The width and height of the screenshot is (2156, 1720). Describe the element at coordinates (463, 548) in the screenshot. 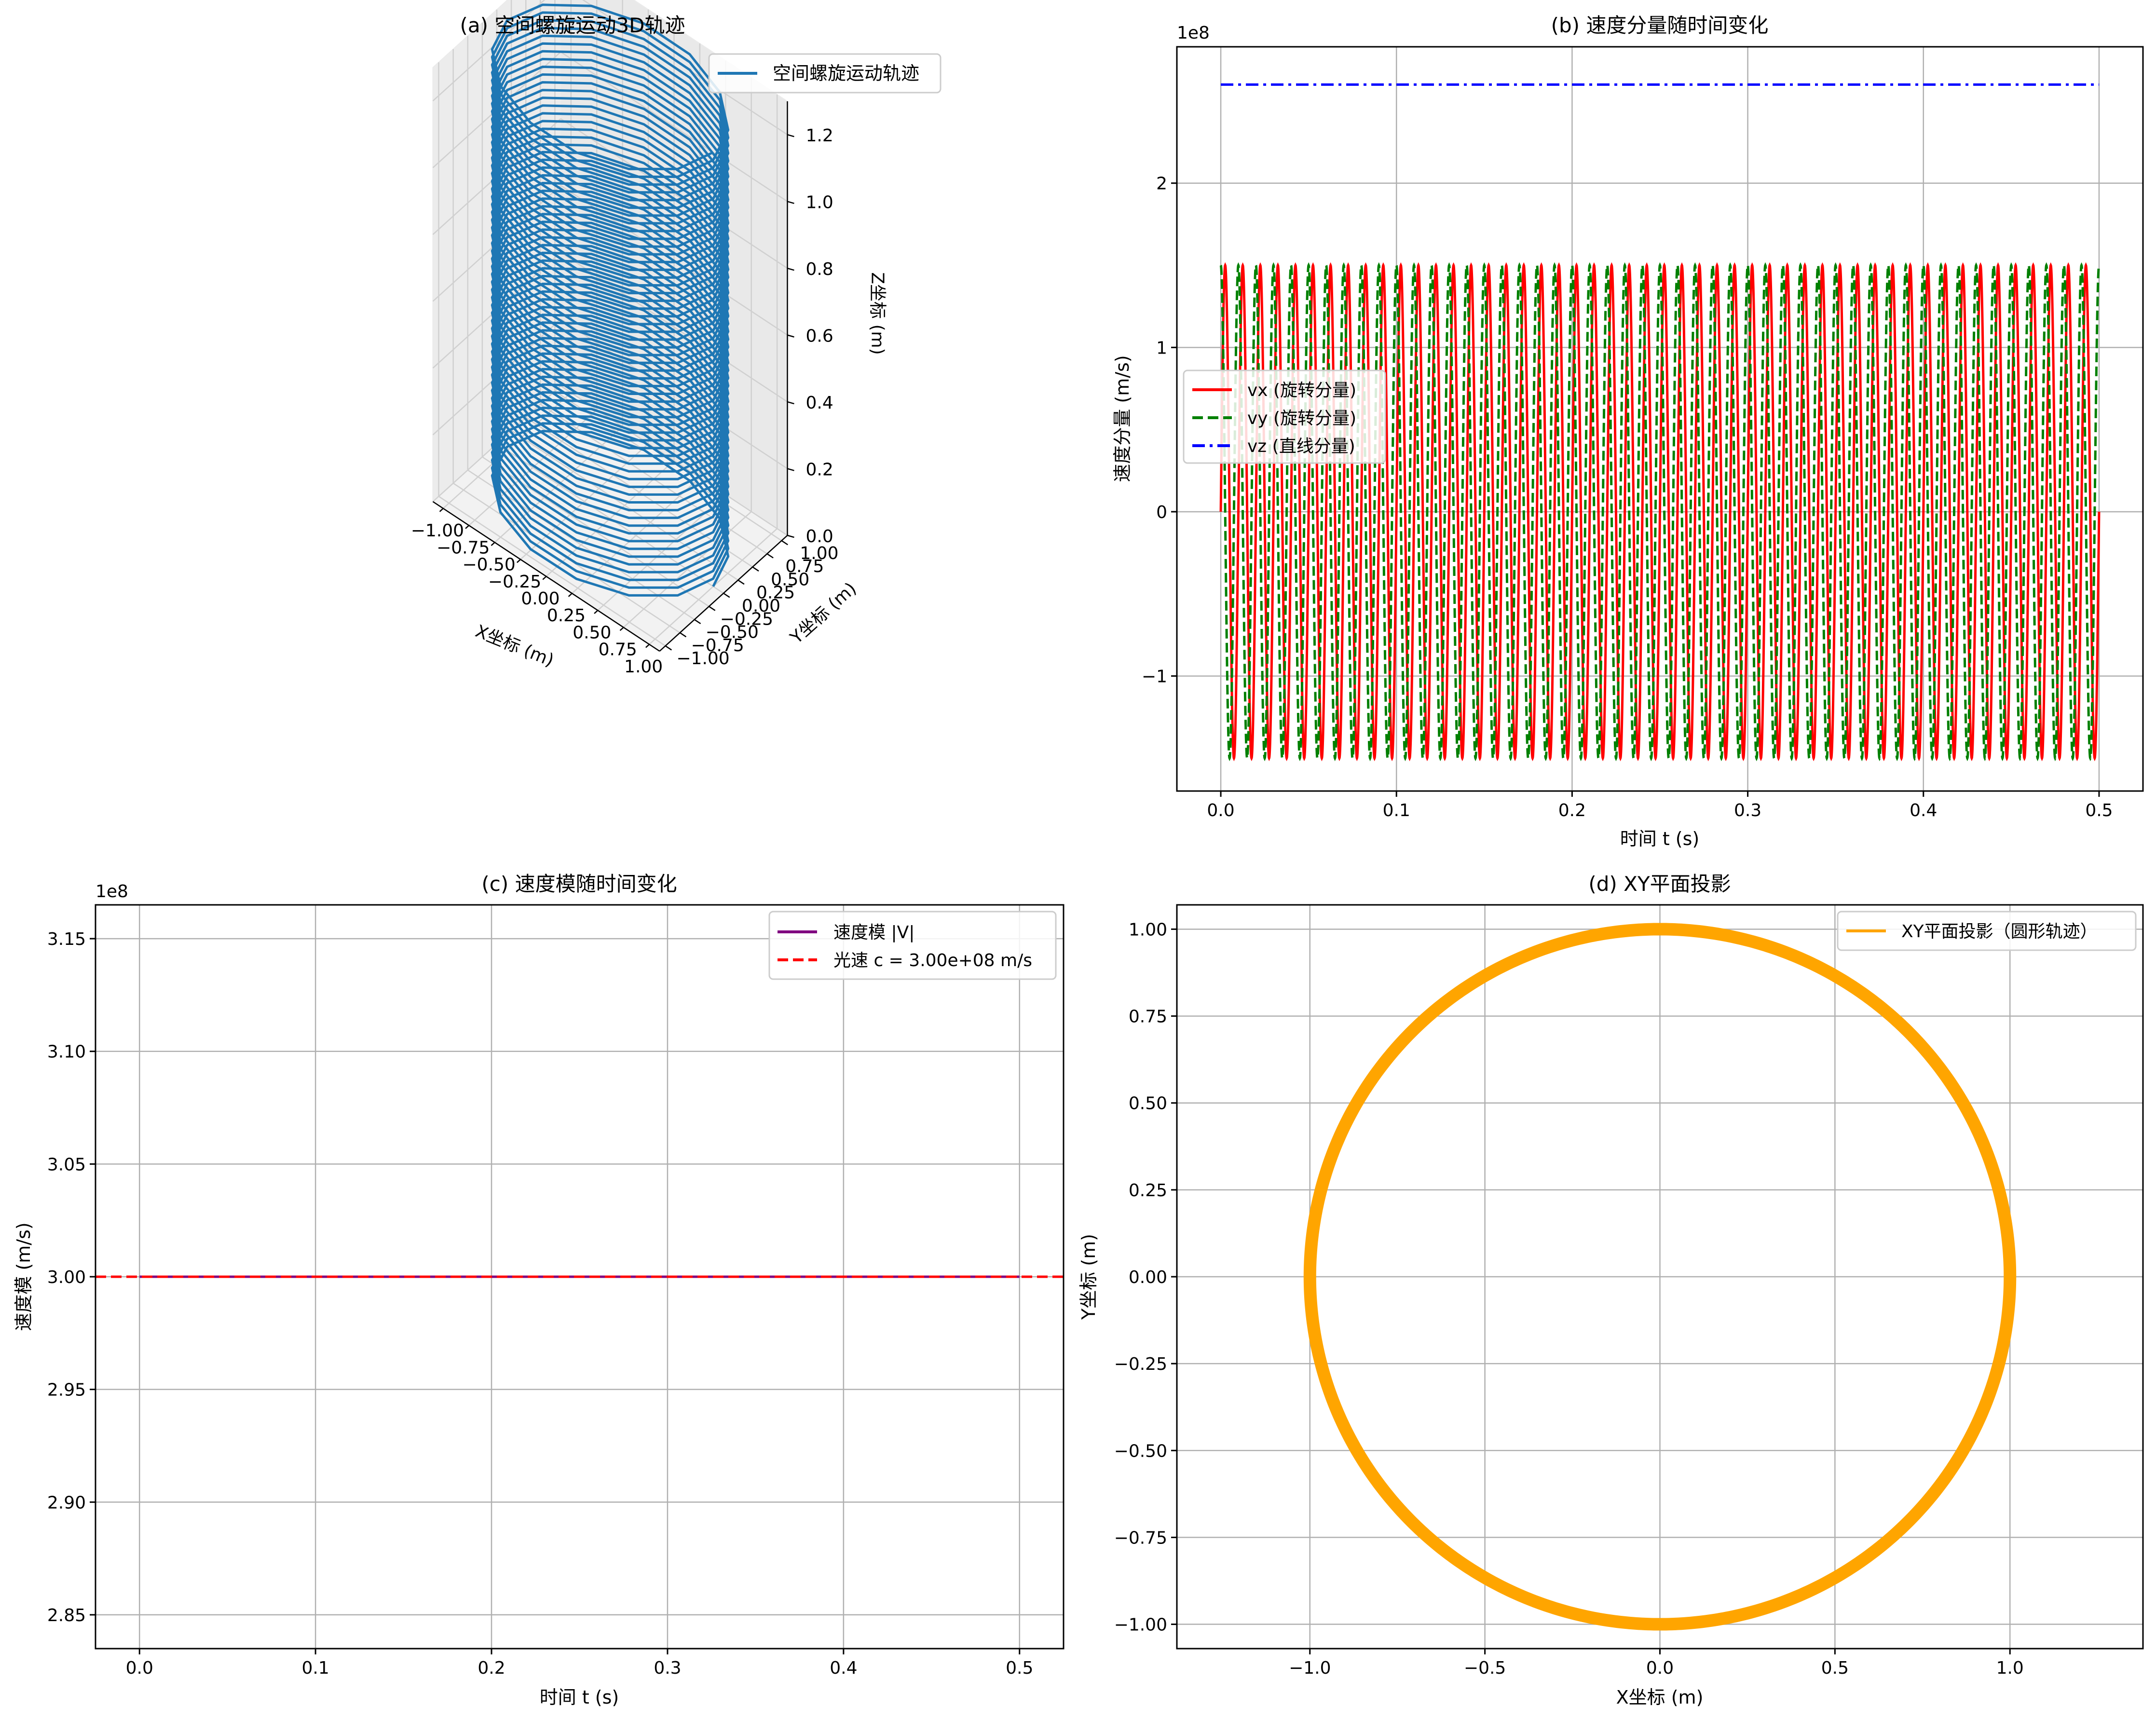

I see `panel-a-xtick-label: −0.75` at that location.